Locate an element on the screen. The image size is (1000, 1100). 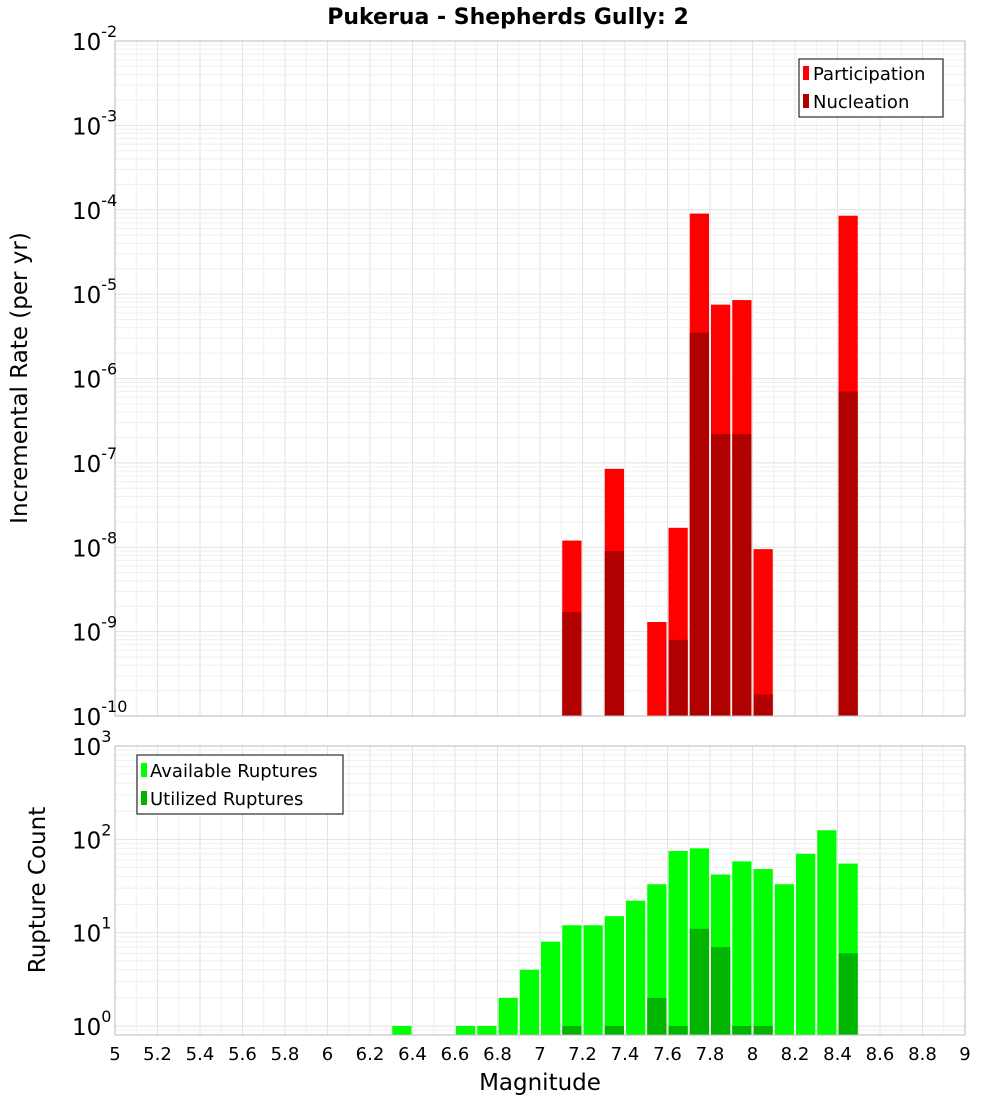
legend-swatch-available is located at coordinates (144, 770).